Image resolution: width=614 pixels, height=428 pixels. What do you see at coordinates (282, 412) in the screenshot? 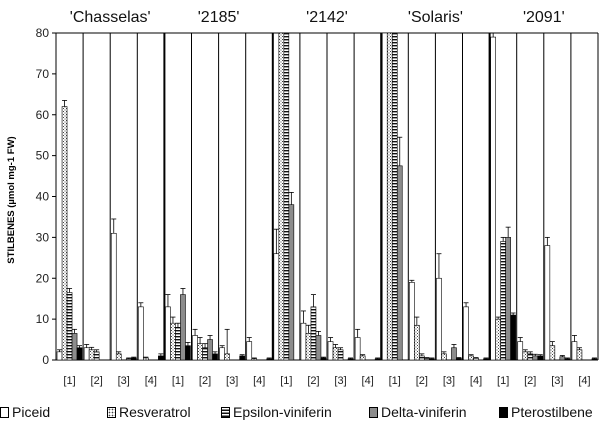
I see `legend-label: Epsilon-viniferin` at bounding box center [282, 412].